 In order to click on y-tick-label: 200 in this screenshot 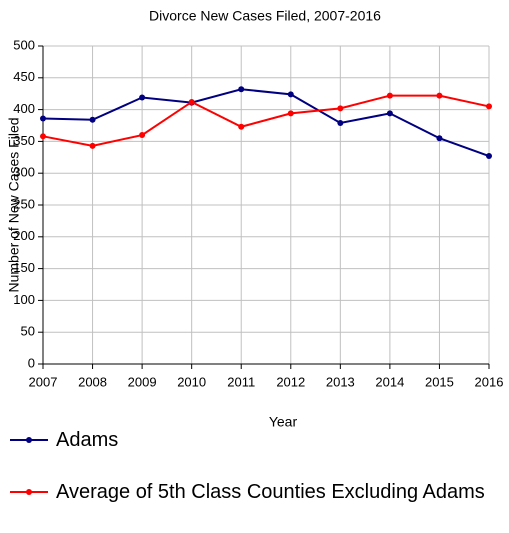, I will do `click(24, 235)`.